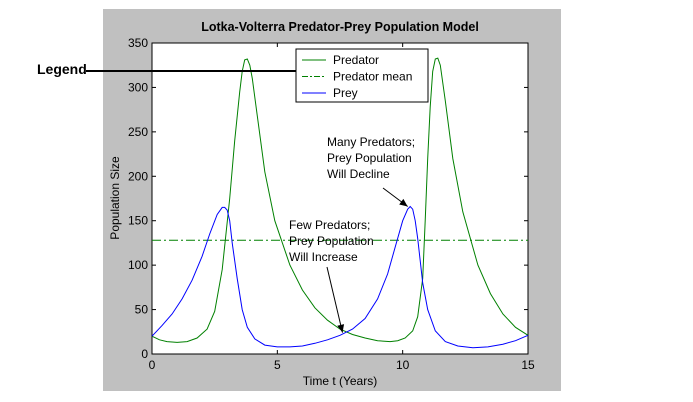  What do you see at coordinates (138, 265) in the screenshot?
I see `y-tick-label: 100` at bounding box center [138, 265].